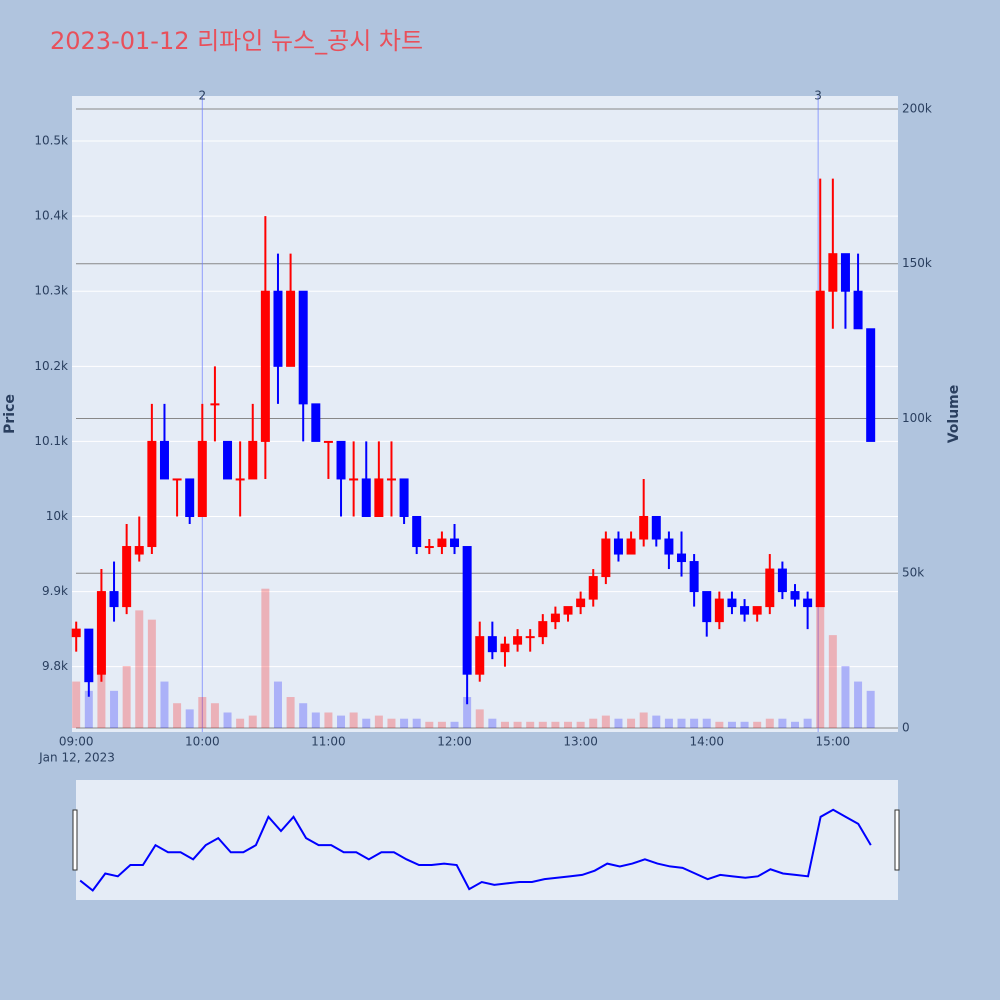 This screenshot has height=1000, width=1000. Describe the element at coordinates (236, 41) in the screenshot. I see `chart-title: 2023-01-12 리파인 뉴스_공시 차트` at that location.